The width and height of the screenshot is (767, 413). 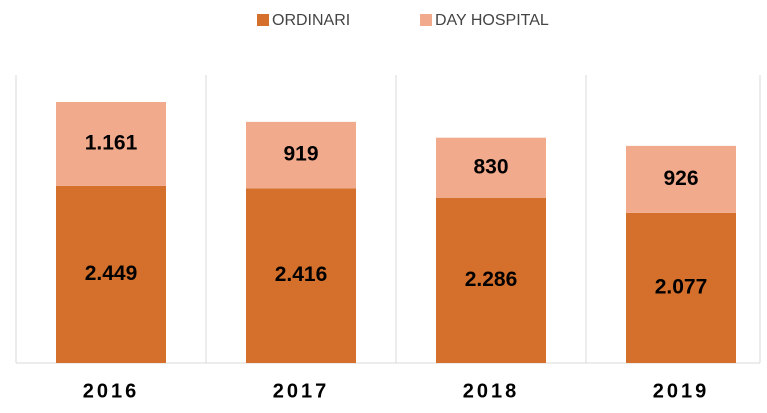 I want to click on data-label: 830, so click(x=490, y=166).